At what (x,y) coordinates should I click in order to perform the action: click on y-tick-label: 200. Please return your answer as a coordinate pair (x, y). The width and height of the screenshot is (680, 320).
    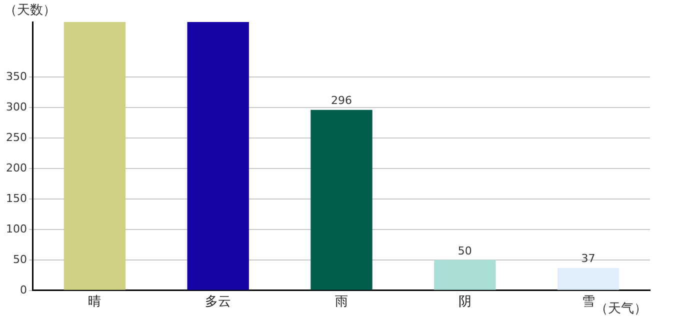
    Looking at the image, I should click on (16, 167).